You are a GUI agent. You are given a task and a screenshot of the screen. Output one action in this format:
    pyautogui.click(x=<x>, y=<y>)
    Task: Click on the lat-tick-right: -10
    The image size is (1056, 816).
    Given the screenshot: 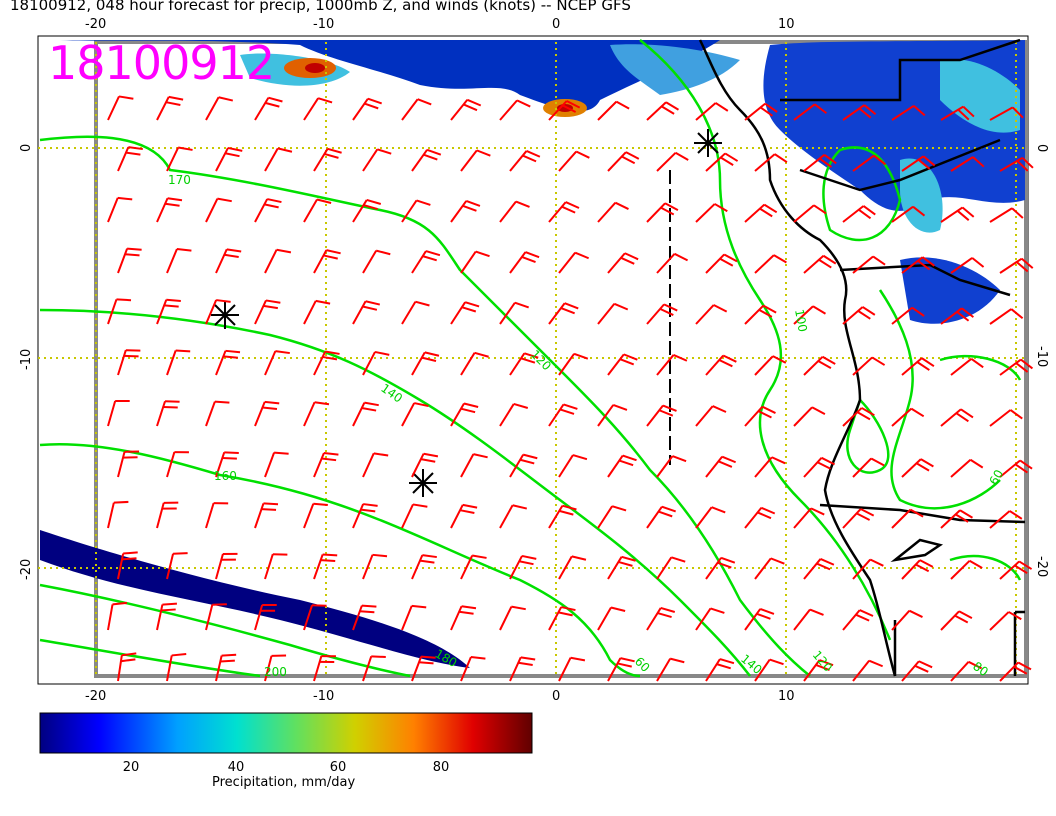 What is the action you would take?
    pyautogui.click(x=1041, y=356)
    